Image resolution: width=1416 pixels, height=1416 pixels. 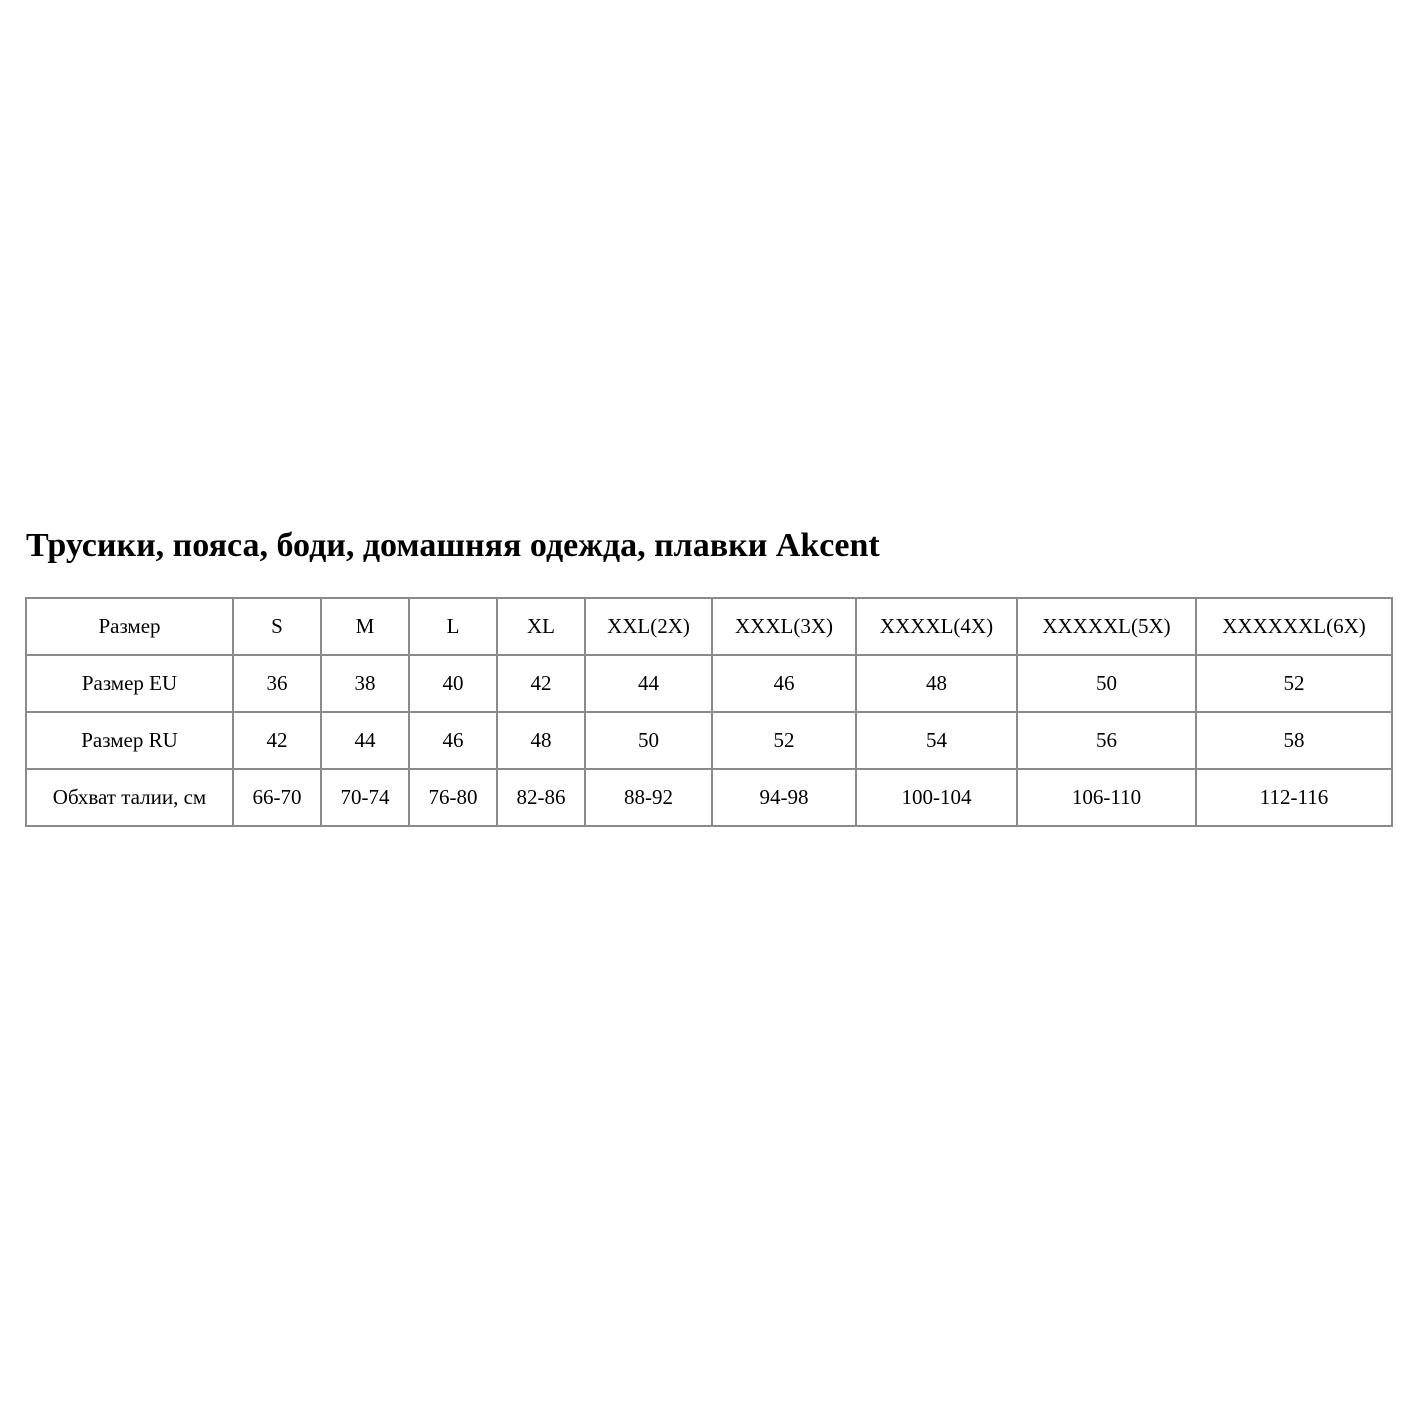 I want to click on table-cell: 100-104, so click(x=936, y=797).